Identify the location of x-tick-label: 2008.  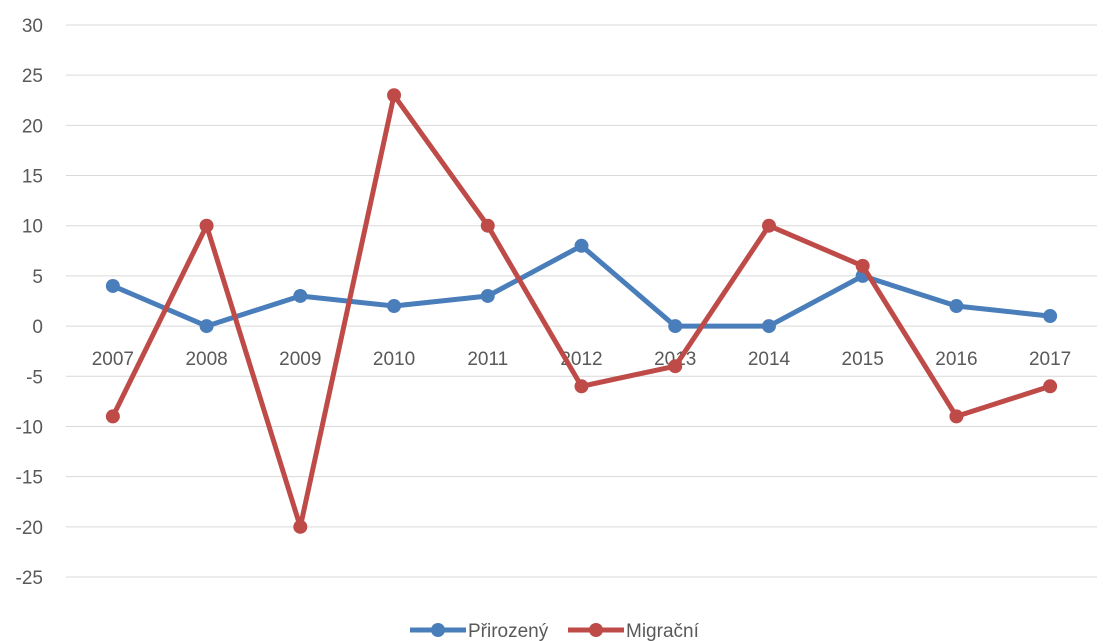
(206, 359).